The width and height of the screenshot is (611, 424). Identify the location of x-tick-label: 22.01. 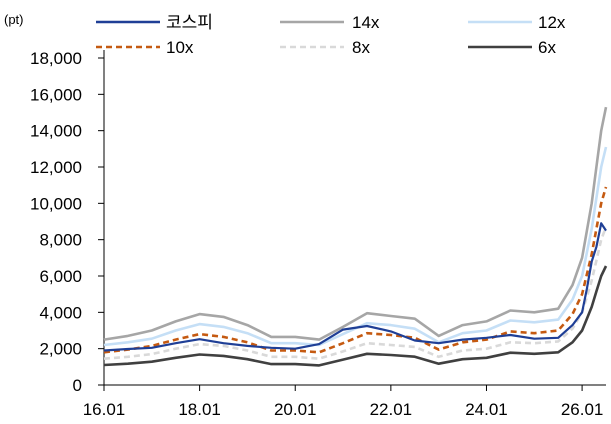
(391, 409).